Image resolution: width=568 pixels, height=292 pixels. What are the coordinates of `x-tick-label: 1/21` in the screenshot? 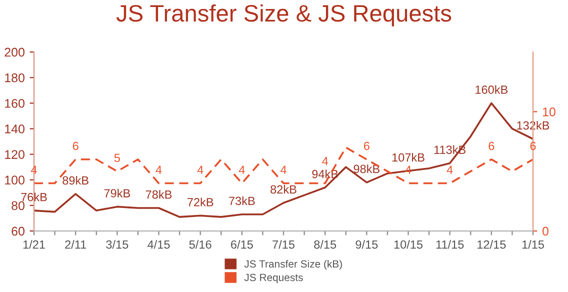 It's located at (34, 244).